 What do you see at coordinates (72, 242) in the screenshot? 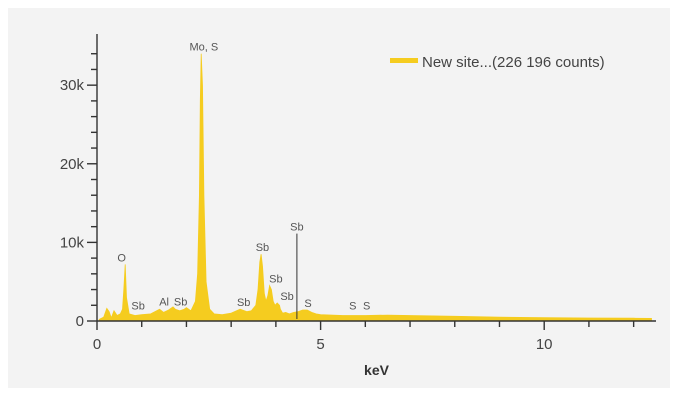
I see `y-tick-label: 10k` at bounding box center [72, 242].